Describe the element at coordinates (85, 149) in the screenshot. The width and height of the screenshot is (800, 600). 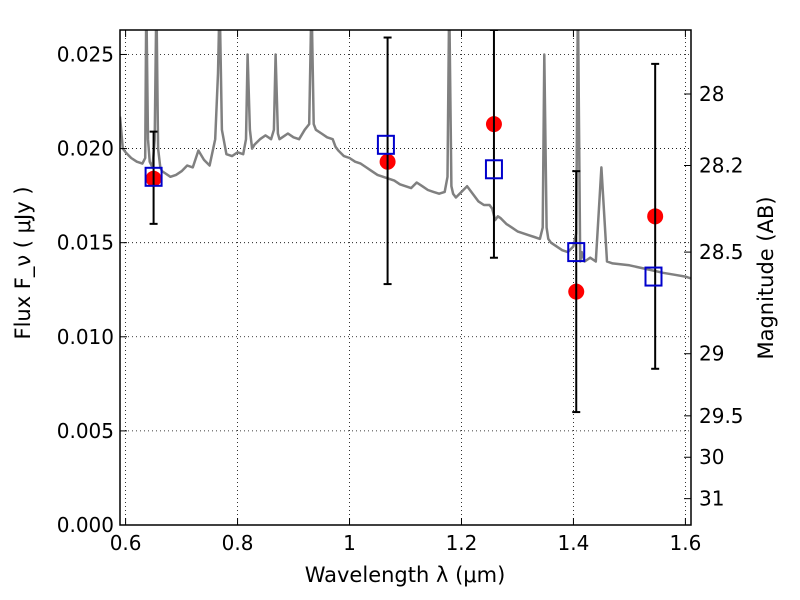
I see `y-tick-label: 0.020` at that location.